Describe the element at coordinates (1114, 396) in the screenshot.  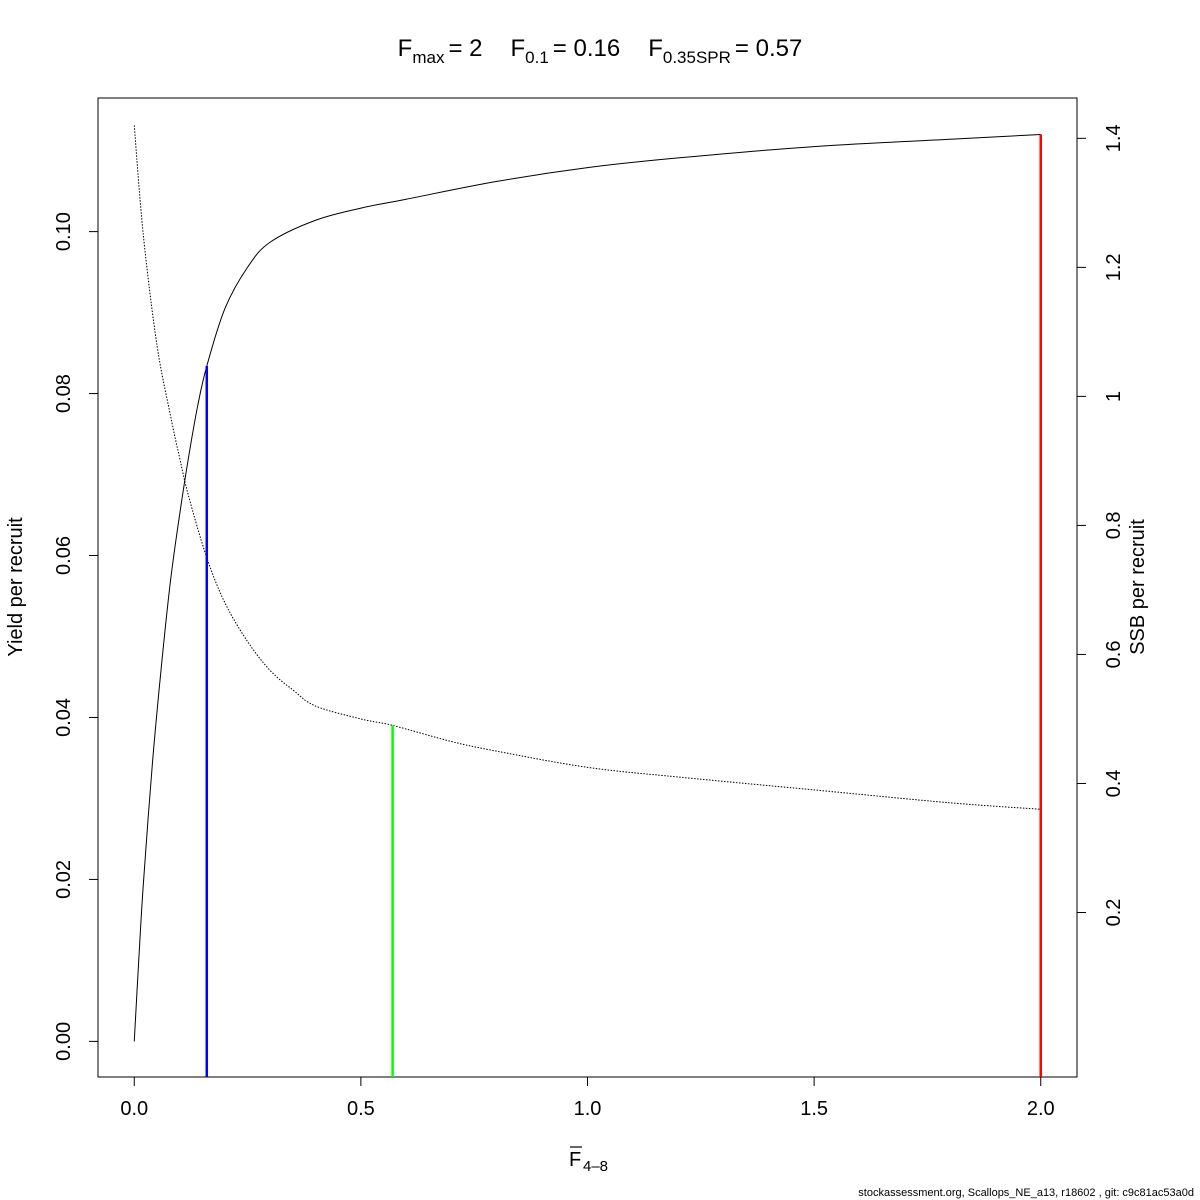
I see `y2-tick-label: 1` at that location.